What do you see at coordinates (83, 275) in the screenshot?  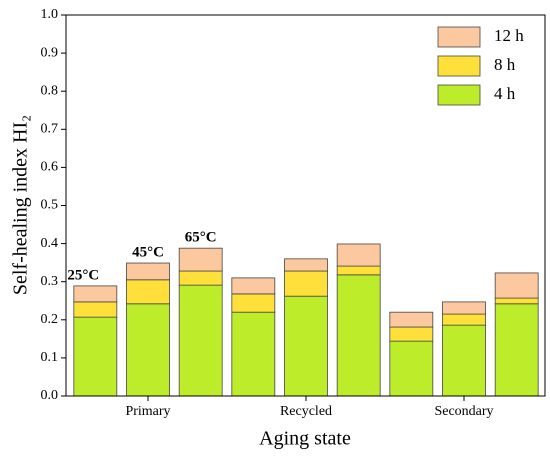 I see `annotation: 25°C` at bounding box center [83, 275].